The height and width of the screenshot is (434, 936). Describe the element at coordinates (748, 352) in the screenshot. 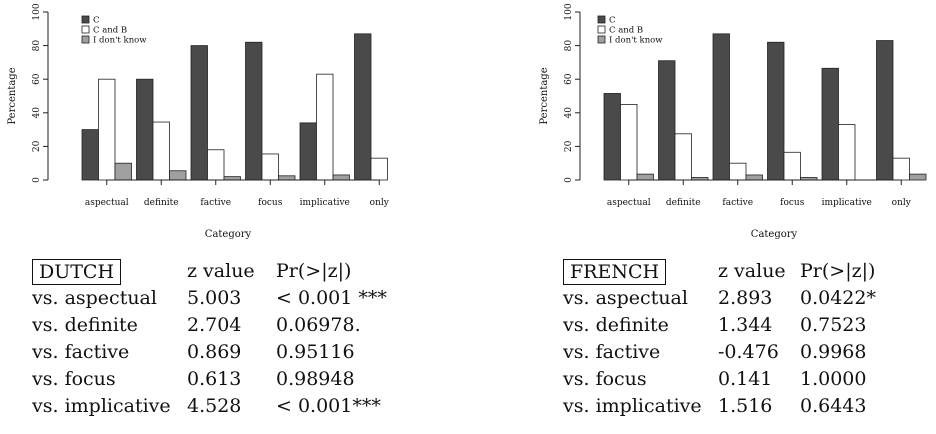

I see `row-z-value: -0.476` at that location.